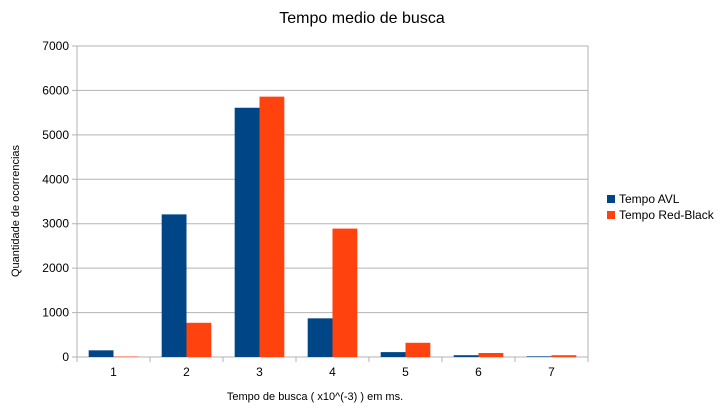  What do you see at coordinates (649, 199) in the screenshot?
I see `legend-label: Tempo AVL` at bounding box center [649, 199].